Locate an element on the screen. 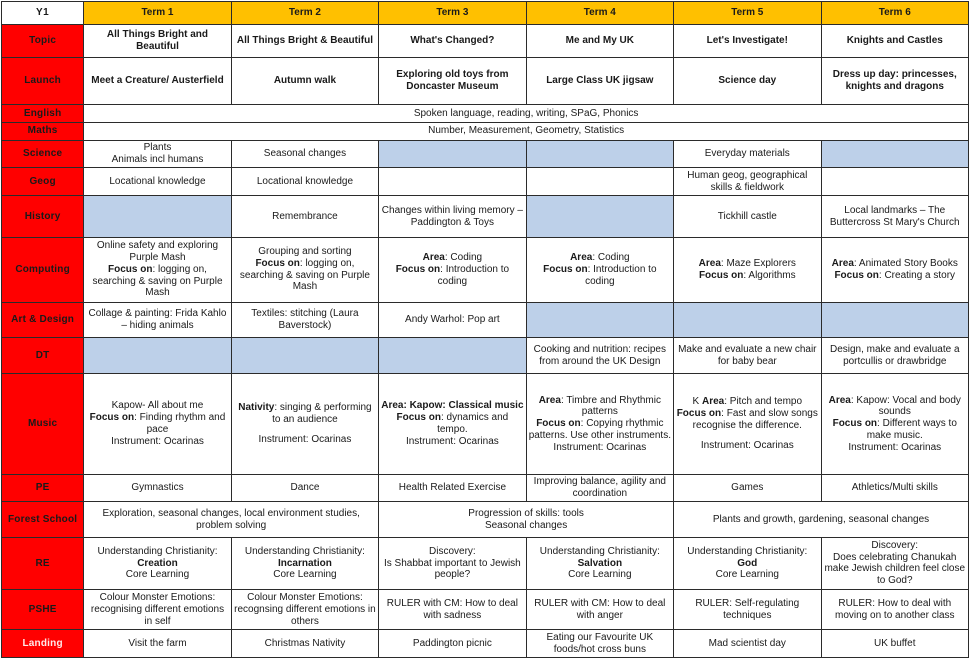 This screenshot has width=970, height=660. landing-term-2: Christmas Nativity is located at coordinates (305, 643).